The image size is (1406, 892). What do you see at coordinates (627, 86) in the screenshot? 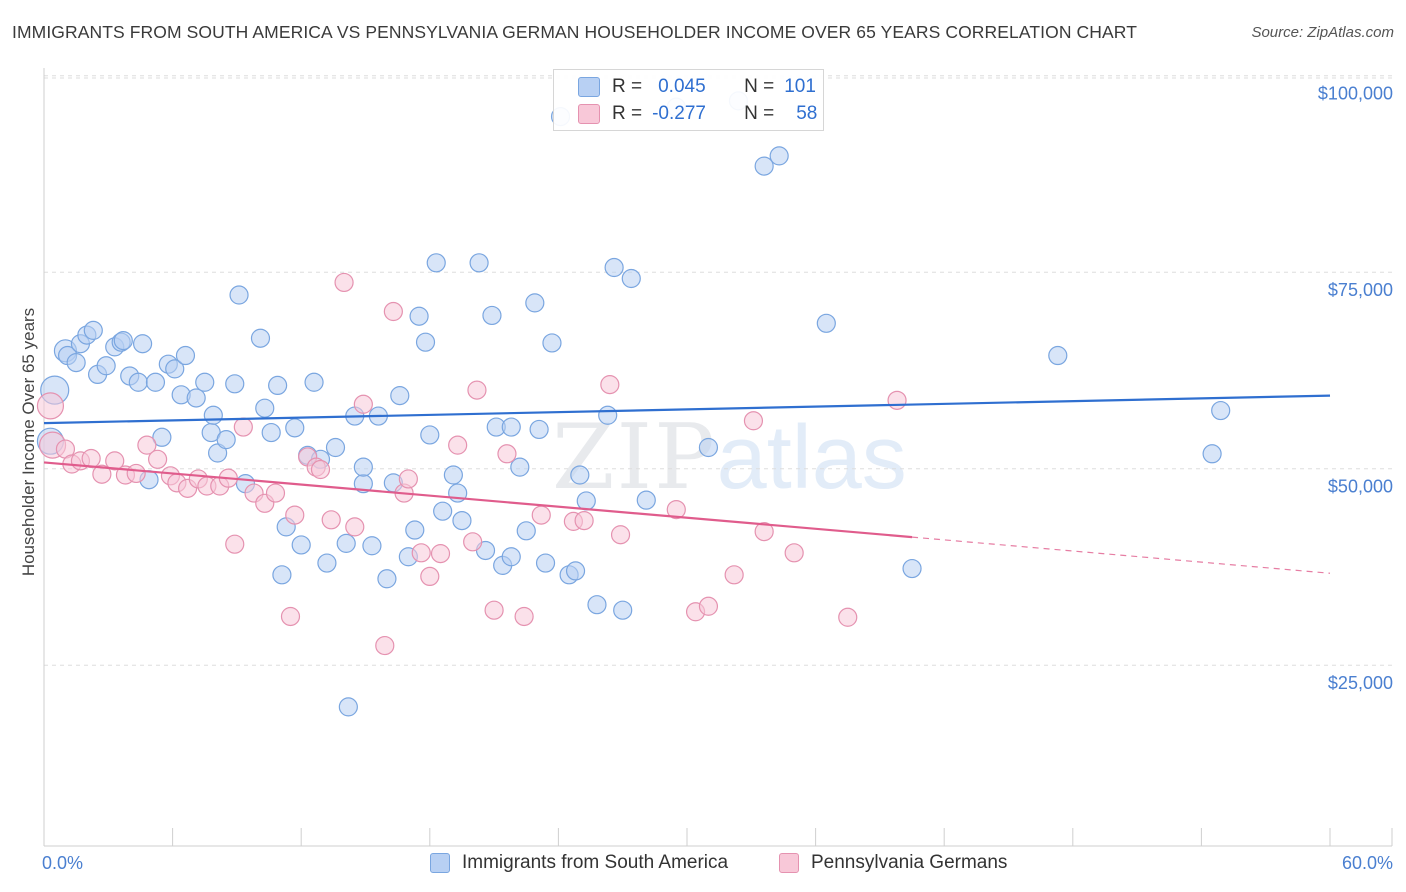
I see `stats-r-label-blue: R =` at bounding box center [627, 86].